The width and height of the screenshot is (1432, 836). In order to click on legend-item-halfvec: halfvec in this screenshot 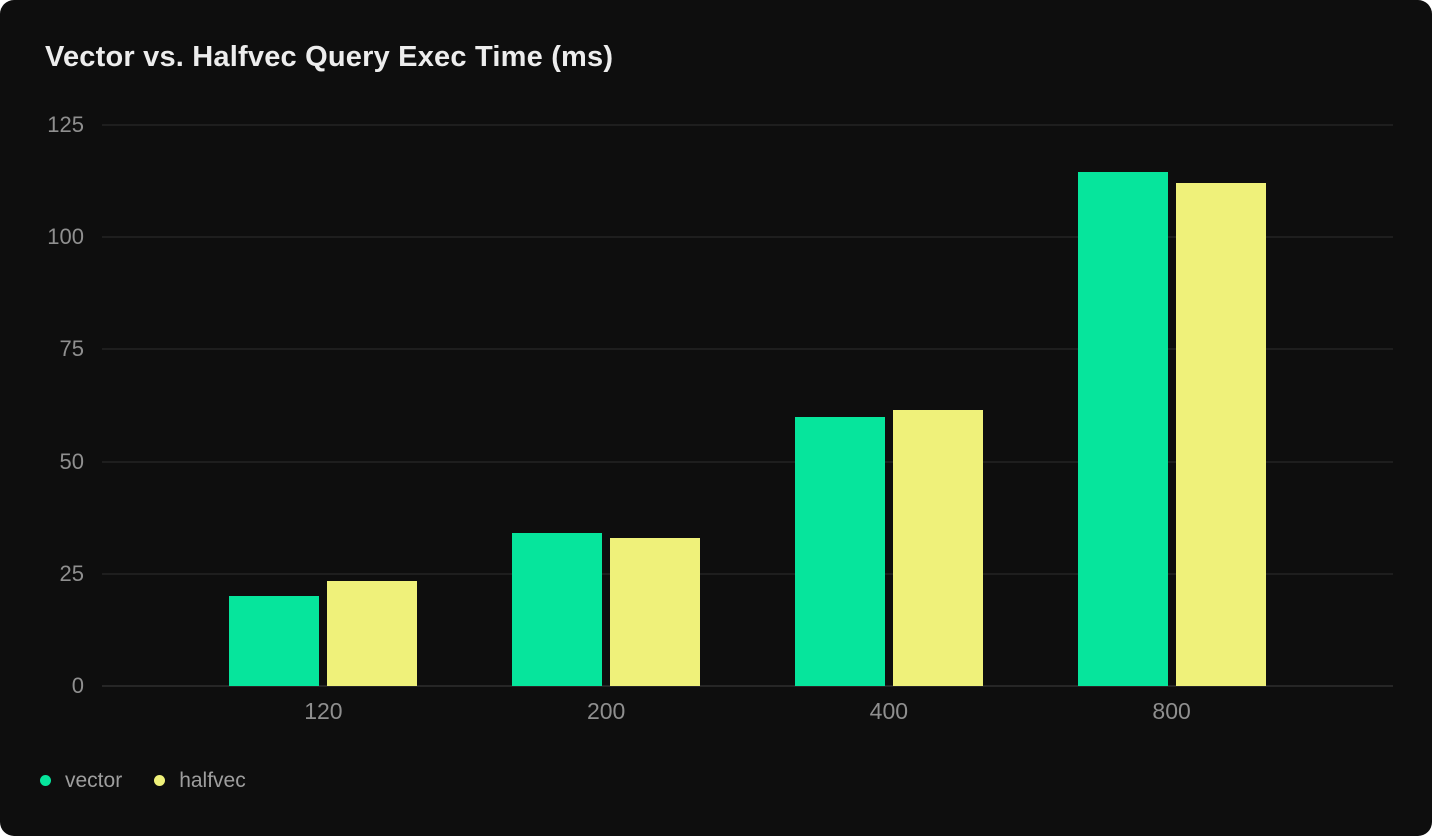, I will do `click(200, 780)`.